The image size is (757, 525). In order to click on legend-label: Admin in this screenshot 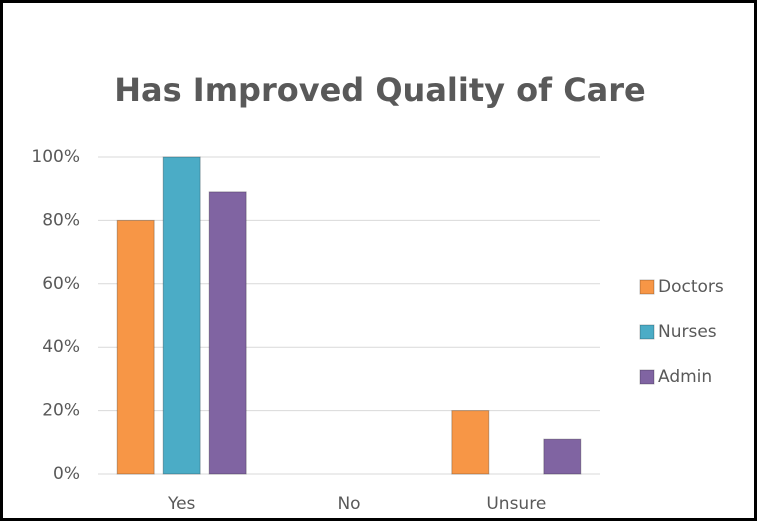, I will do `click(685, 377)`.